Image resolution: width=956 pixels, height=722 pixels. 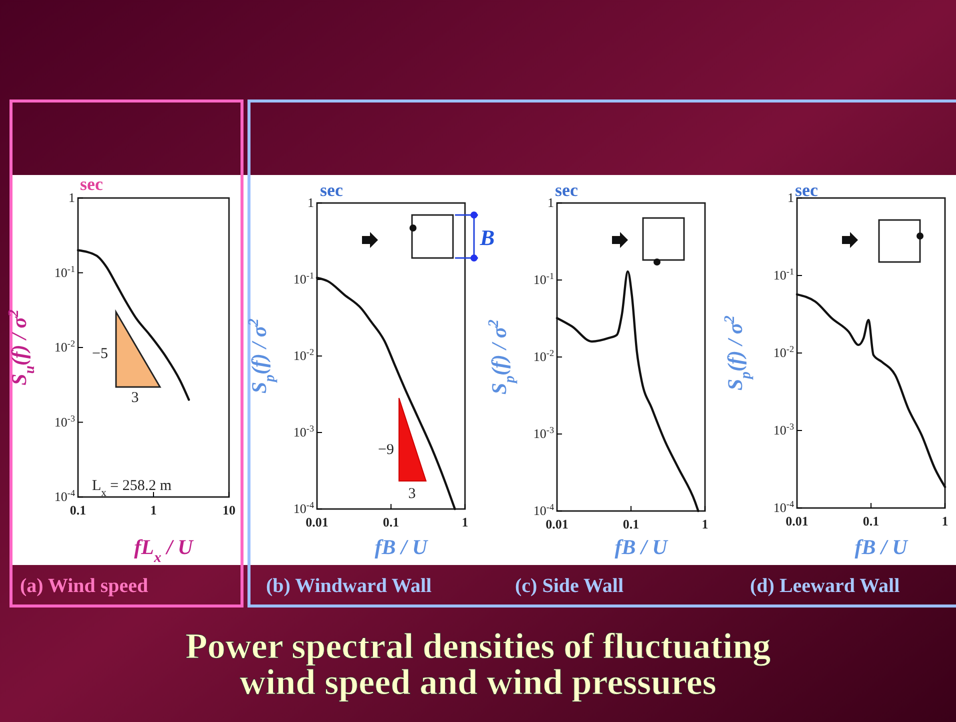 What do you see at coordinates (84, 586) in the screenshot?
I see `text: (a) Wind speed` at bounding box center [84, 586].